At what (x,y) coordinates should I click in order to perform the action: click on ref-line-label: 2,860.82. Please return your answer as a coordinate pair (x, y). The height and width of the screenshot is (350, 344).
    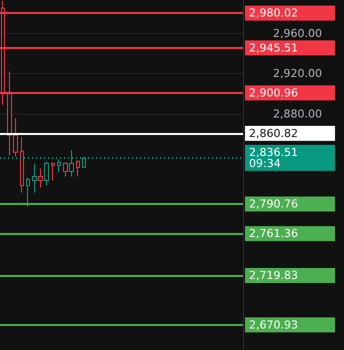
    Looking at the image, I should click on (273, 133).